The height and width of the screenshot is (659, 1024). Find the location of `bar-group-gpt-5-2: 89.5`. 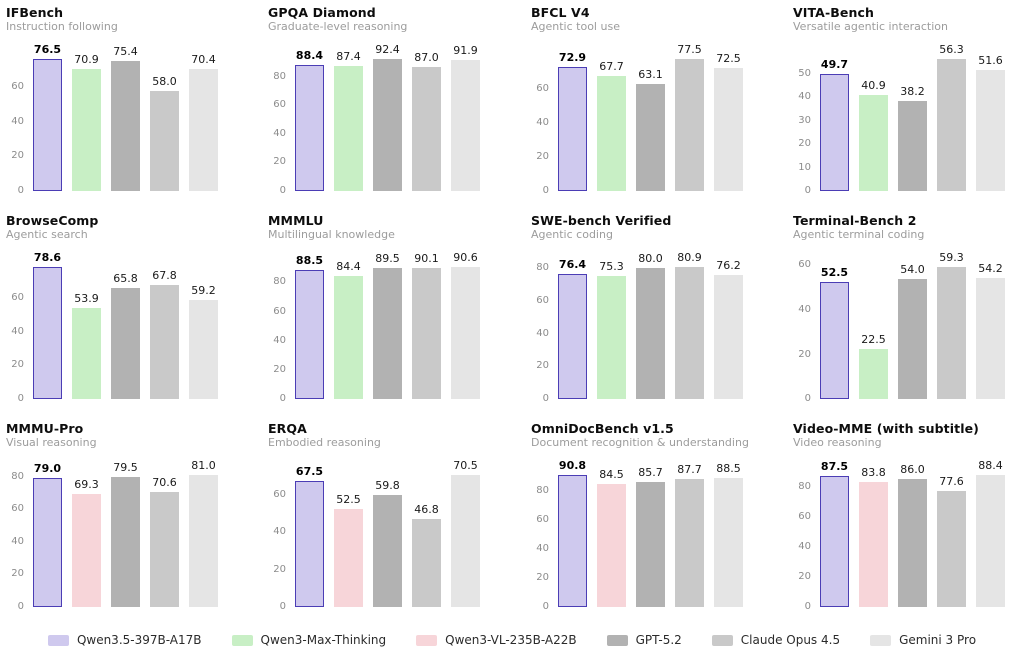

bar-group-gpt-5-2: 89.5 is located at coordinates (387, 326).